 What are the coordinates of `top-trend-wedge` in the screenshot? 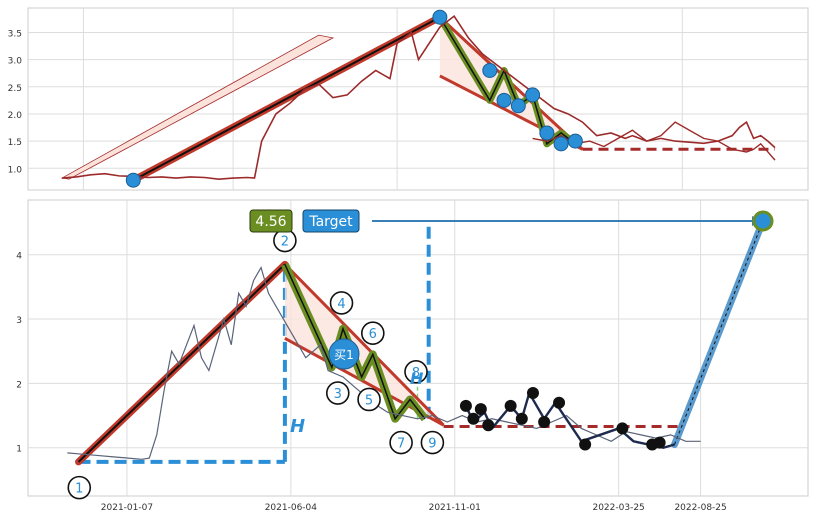 It's located at (197, 107).